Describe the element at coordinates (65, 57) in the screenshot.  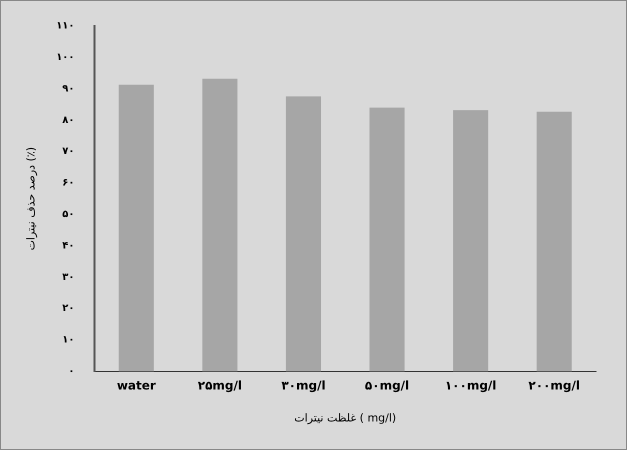
I see `y-tick-label: ۱۰۰` at that location.